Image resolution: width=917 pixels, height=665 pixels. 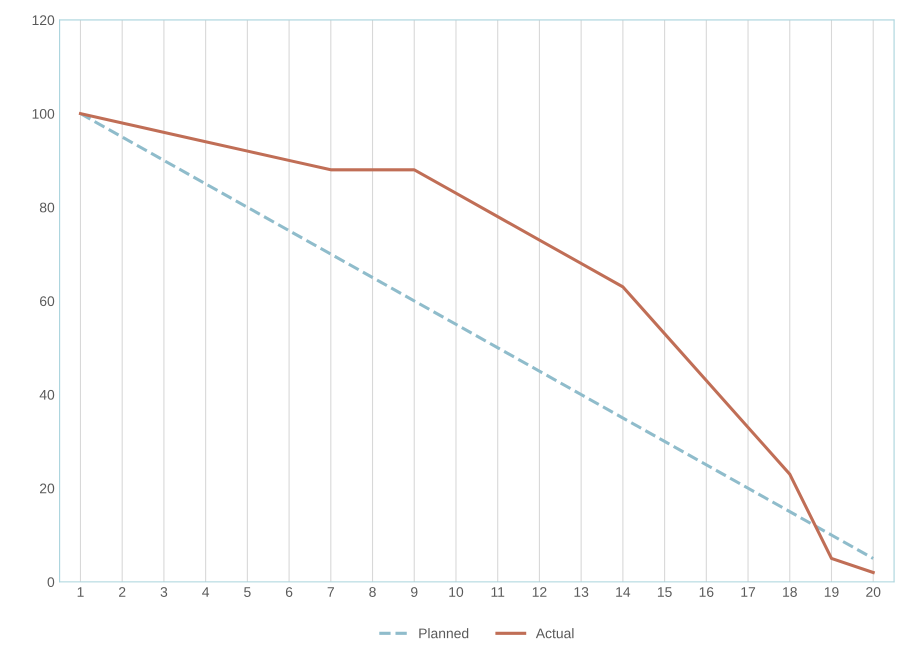 I want to click on y-tick-label: 60, so click(x=47, y=301).